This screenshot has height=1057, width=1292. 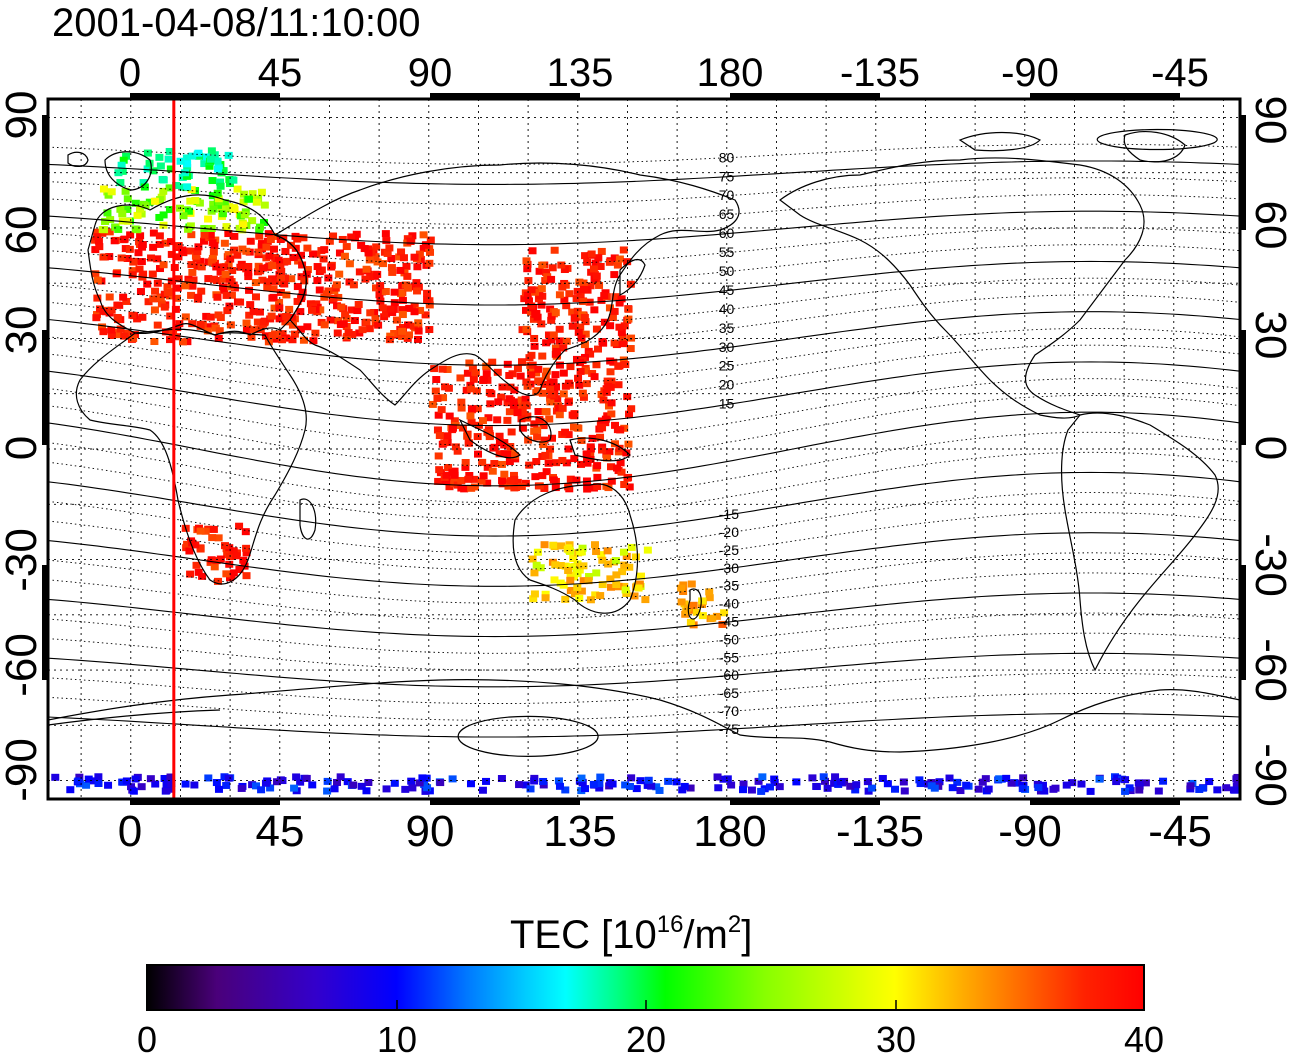 I want to click on maglat-label: 25, so click(x=727, y=366).